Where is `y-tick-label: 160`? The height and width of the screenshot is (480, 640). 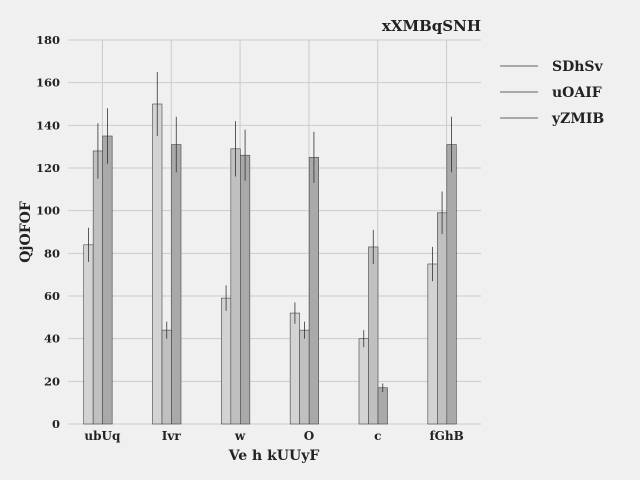
y-tick-label: 160 is located at coordinates (48, 83).